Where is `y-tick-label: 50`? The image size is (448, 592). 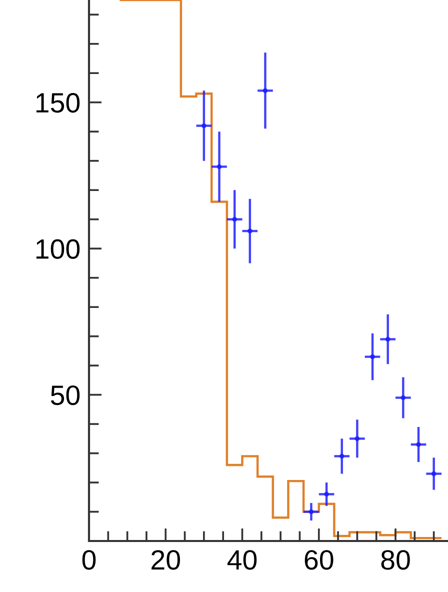
y-tick-label: 50 is located at coordinates (65, 395).